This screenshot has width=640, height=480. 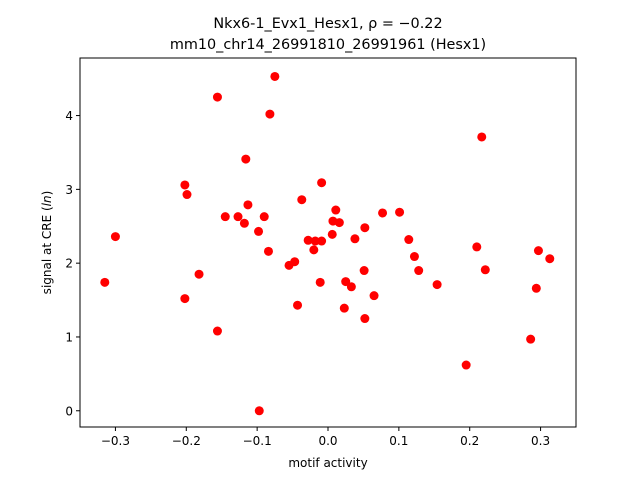 What do you see at coordinates (115, 441) in the screenshot?
I see `x-tick-label: −0.3` at bounding box center [115, 441].